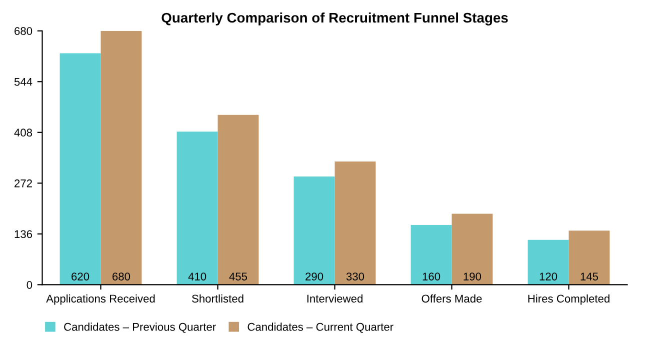 The image size is (650, 343). Describe the element at coordinates (549, 276) in the screenshot. I see `data-label: 120` at that location.